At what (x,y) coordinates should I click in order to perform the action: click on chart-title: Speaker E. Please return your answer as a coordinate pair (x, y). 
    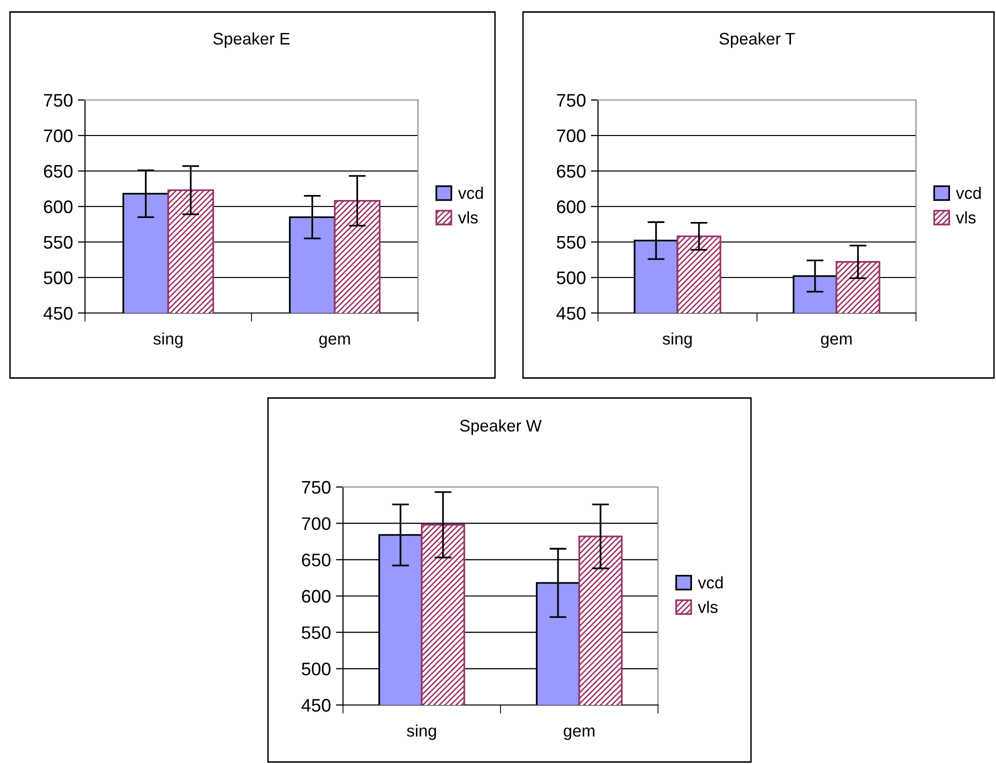
    Looking at the image, I should click on (251, 40).